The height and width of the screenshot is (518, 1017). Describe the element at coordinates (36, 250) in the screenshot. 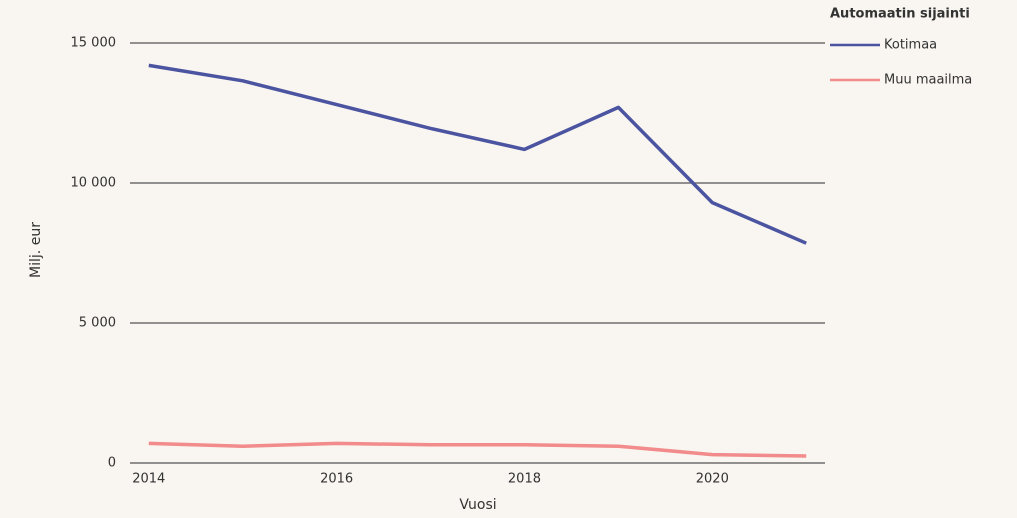

I see `y-axis-label: Milj. eur` at that location.